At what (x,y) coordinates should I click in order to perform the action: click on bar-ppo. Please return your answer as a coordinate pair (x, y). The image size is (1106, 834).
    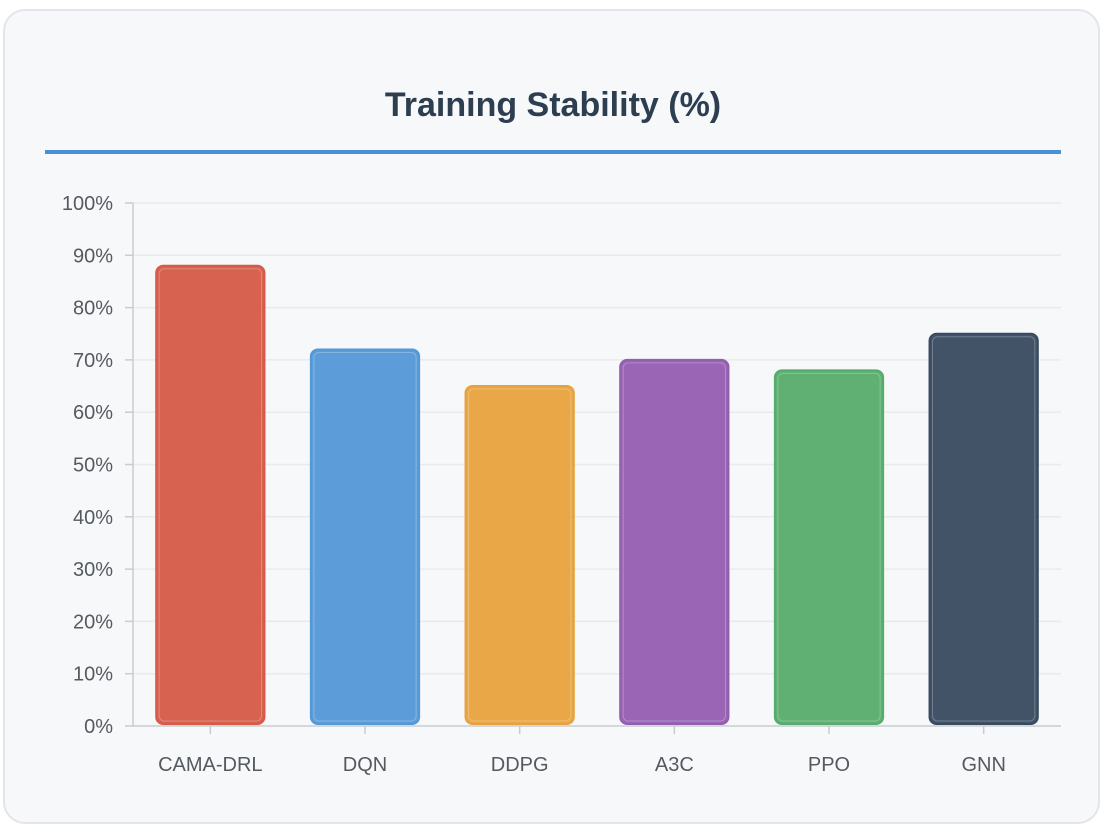
    Looking at the image, I should click on (829, 547).